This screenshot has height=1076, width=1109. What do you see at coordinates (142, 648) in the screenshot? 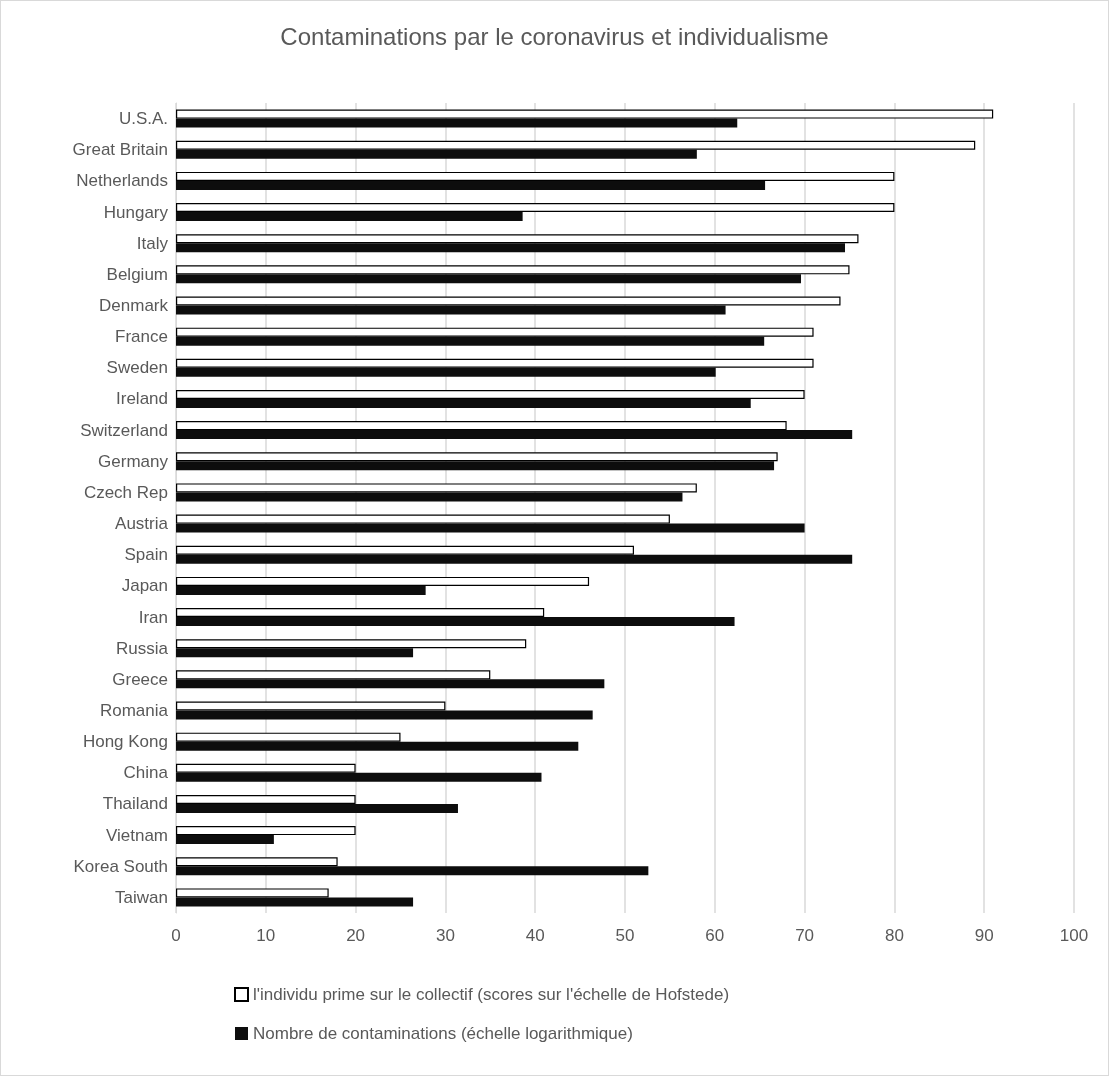
I see `y-tick-label: Russia` at bounding box center [142, 648].